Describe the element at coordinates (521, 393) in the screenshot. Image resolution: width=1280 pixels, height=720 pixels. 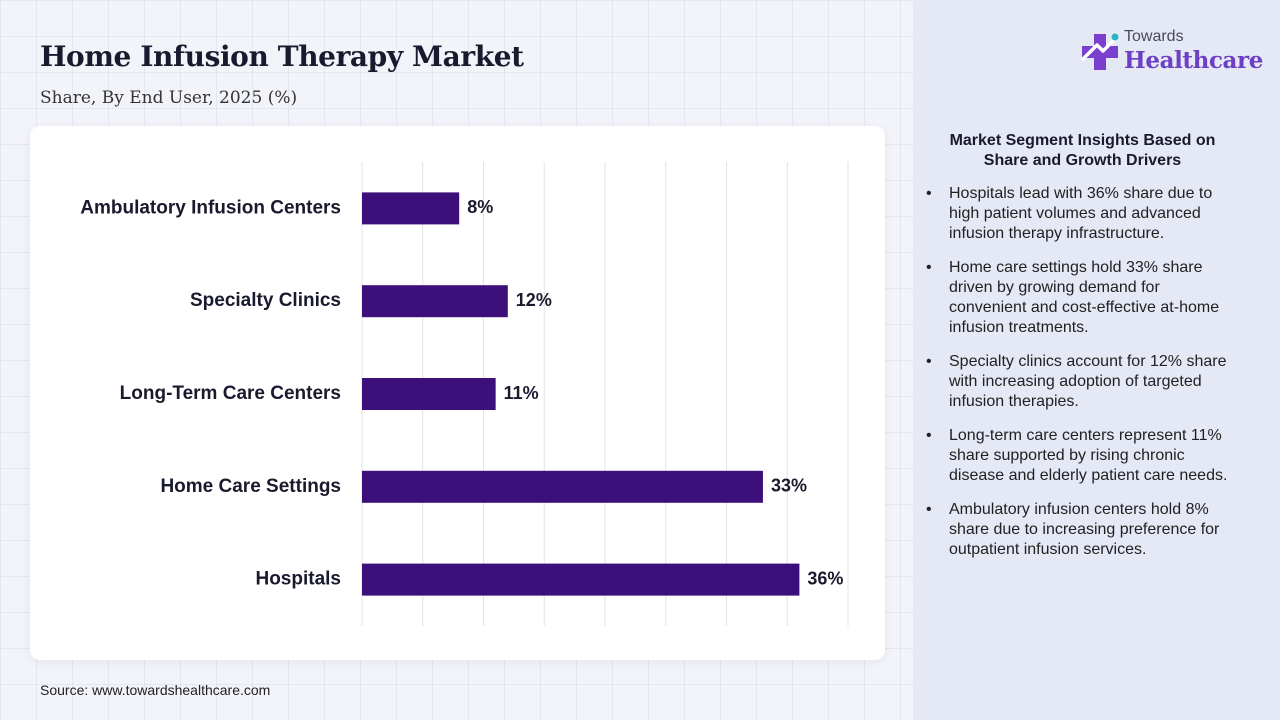
I see `data-label: 11%` at that location.